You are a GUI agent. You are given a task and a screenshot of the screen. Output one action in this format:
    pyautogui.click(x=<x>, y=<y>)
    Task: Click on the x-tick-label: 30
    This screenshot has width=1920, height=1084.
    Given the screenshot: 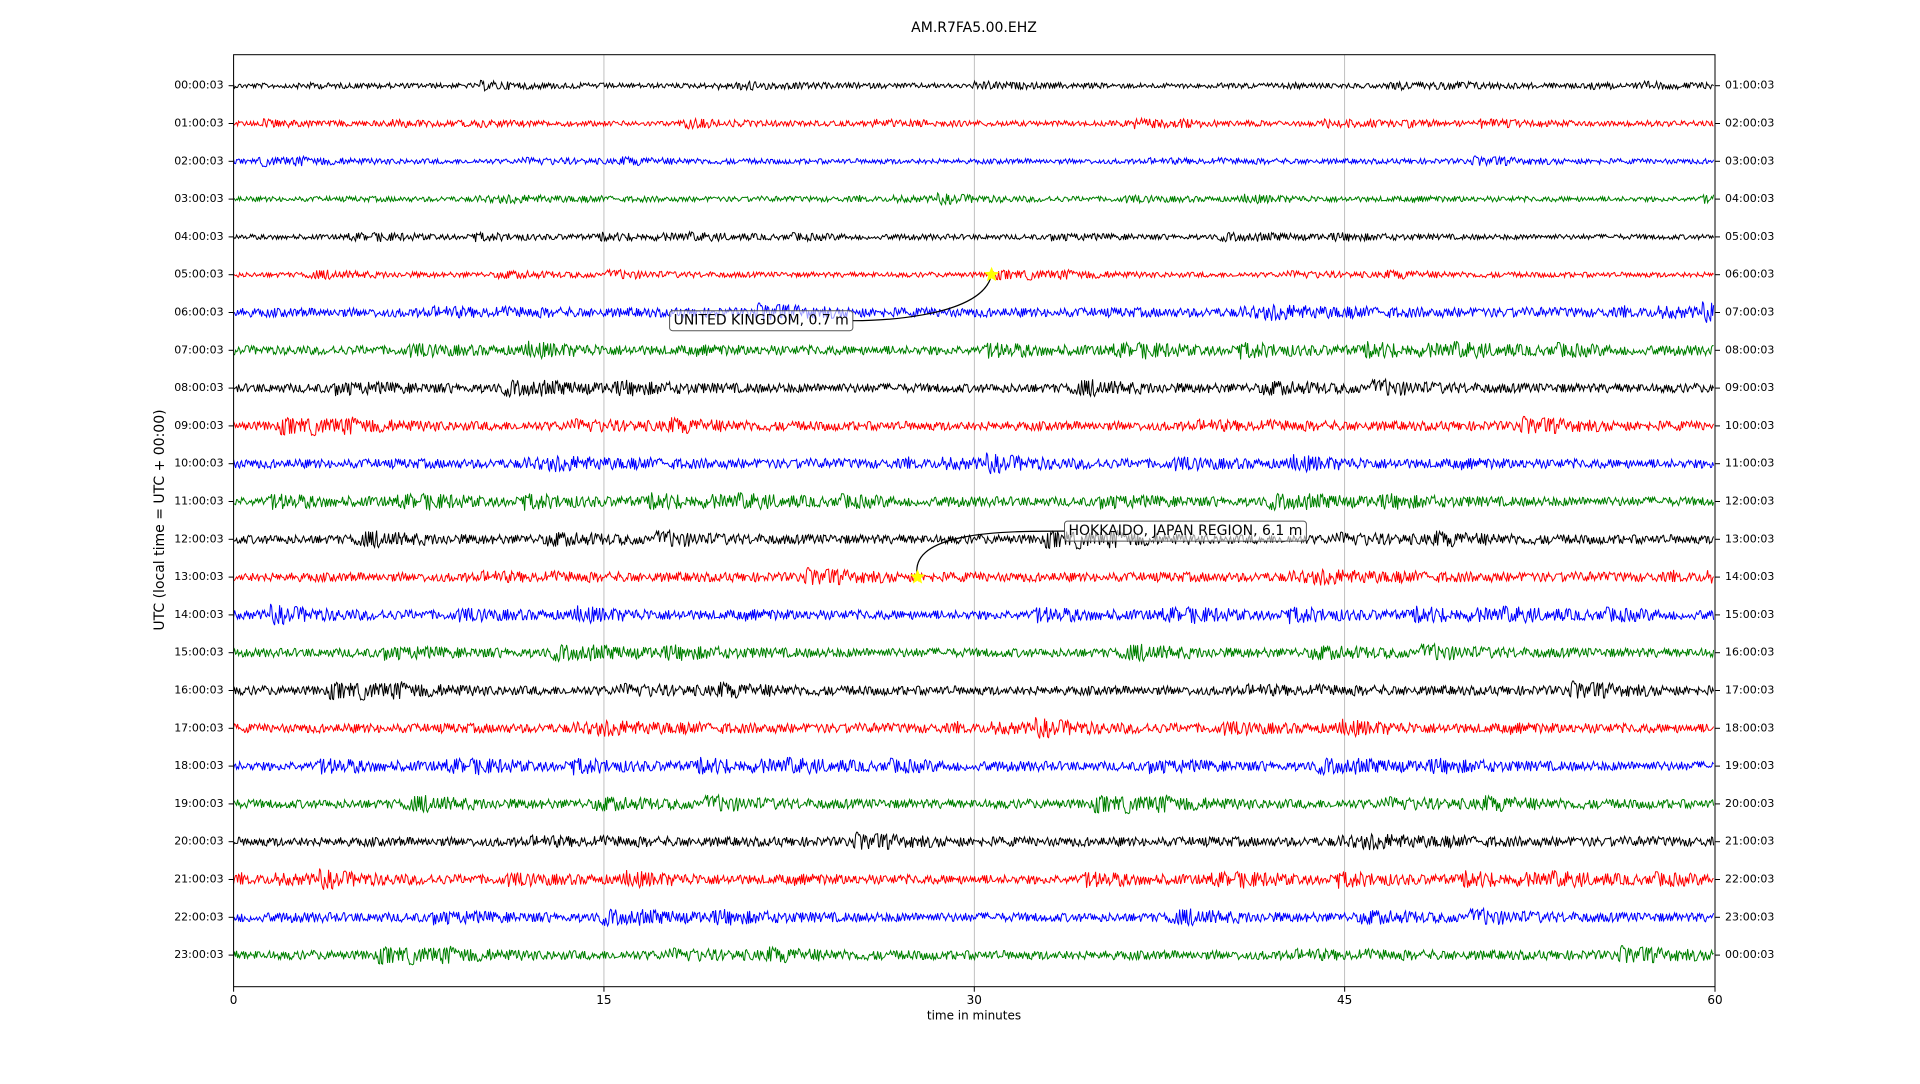 What is the action you would take?
    pyautogui.click(x=974, y=1000)
    